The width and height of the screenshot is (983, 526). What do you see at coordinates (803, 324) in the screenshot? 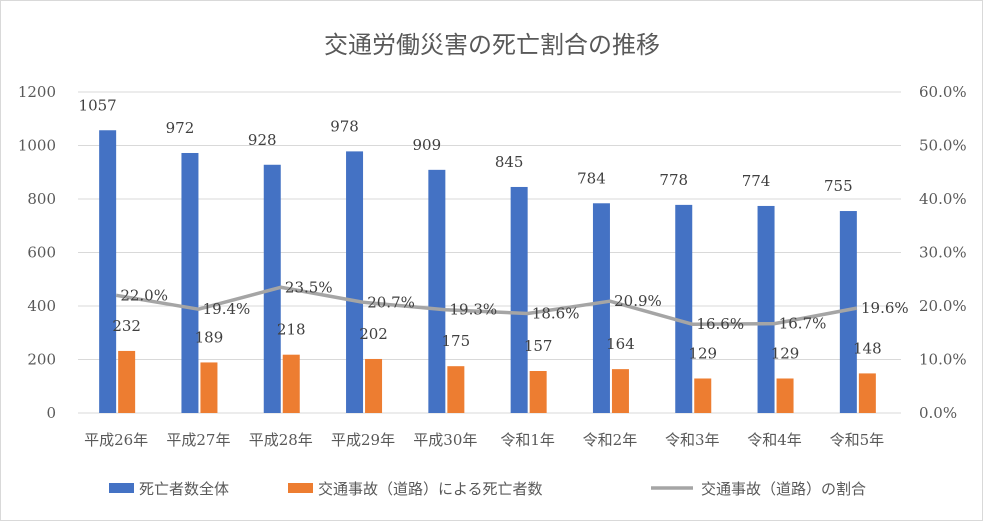
I see `data-label-ratio: 16.7%` at bounding box center [803, 324].